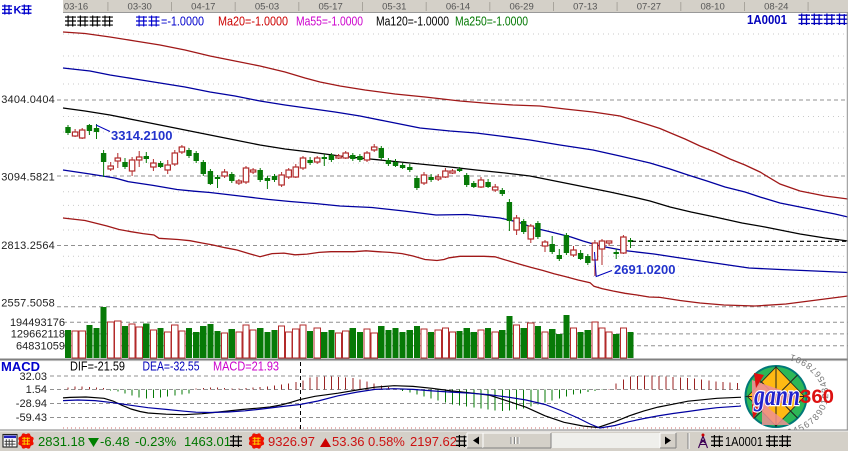  What do you see at coordinates (412, 22) in the screenshot?
I see `svg-text: Ma120=-1.0000` at bounding box center [412, 22].